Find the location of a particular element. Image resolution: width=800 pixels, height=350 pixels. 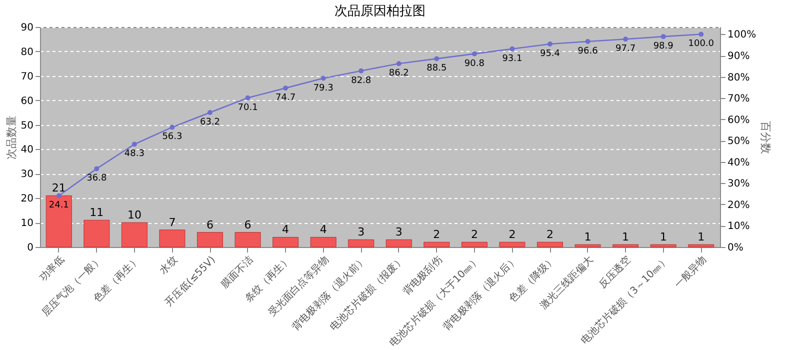

y2-tick-label: 50% is located at coordinates (739, 142).